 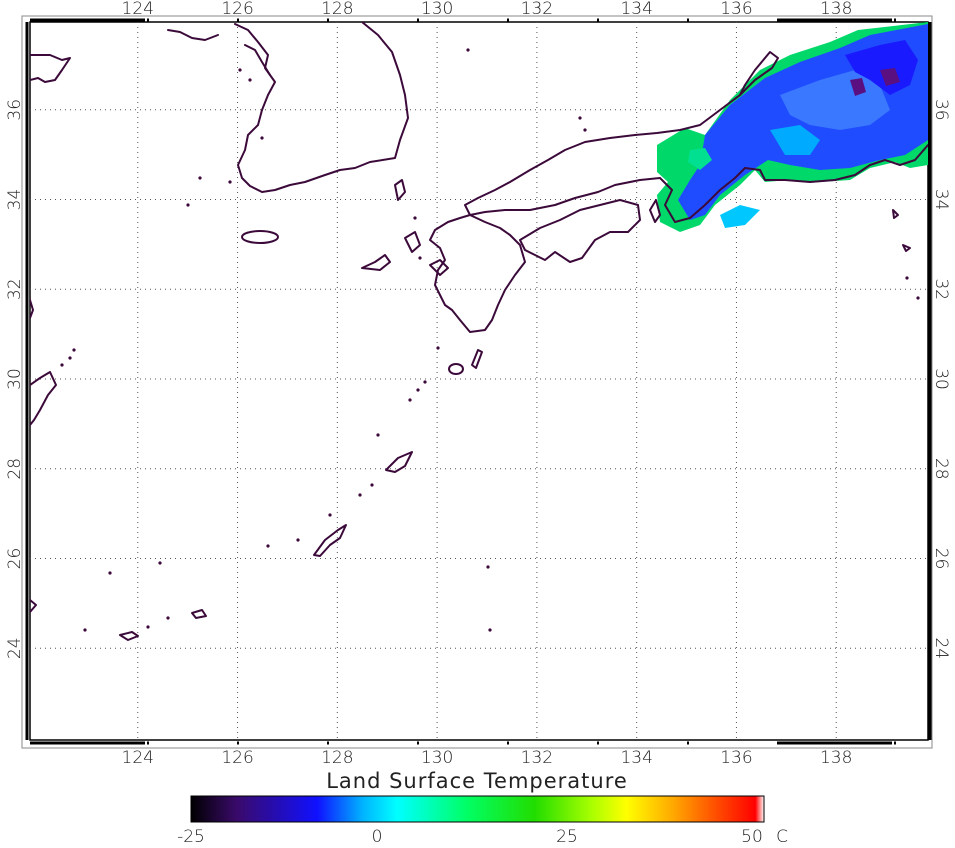 What do you see at coordinates (15, 289) in the screenshot?
I see `left-lat-label-32: 32` at bounding box center [15, 289].